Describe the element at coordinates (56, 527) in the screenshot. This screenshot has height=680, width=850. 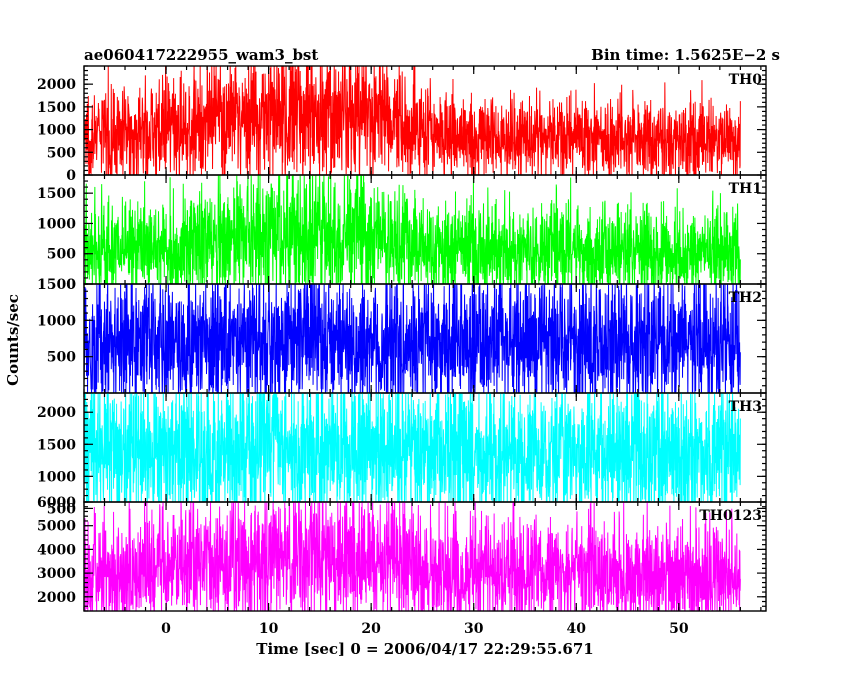
I see `y-tick-label: 5000` at that location.